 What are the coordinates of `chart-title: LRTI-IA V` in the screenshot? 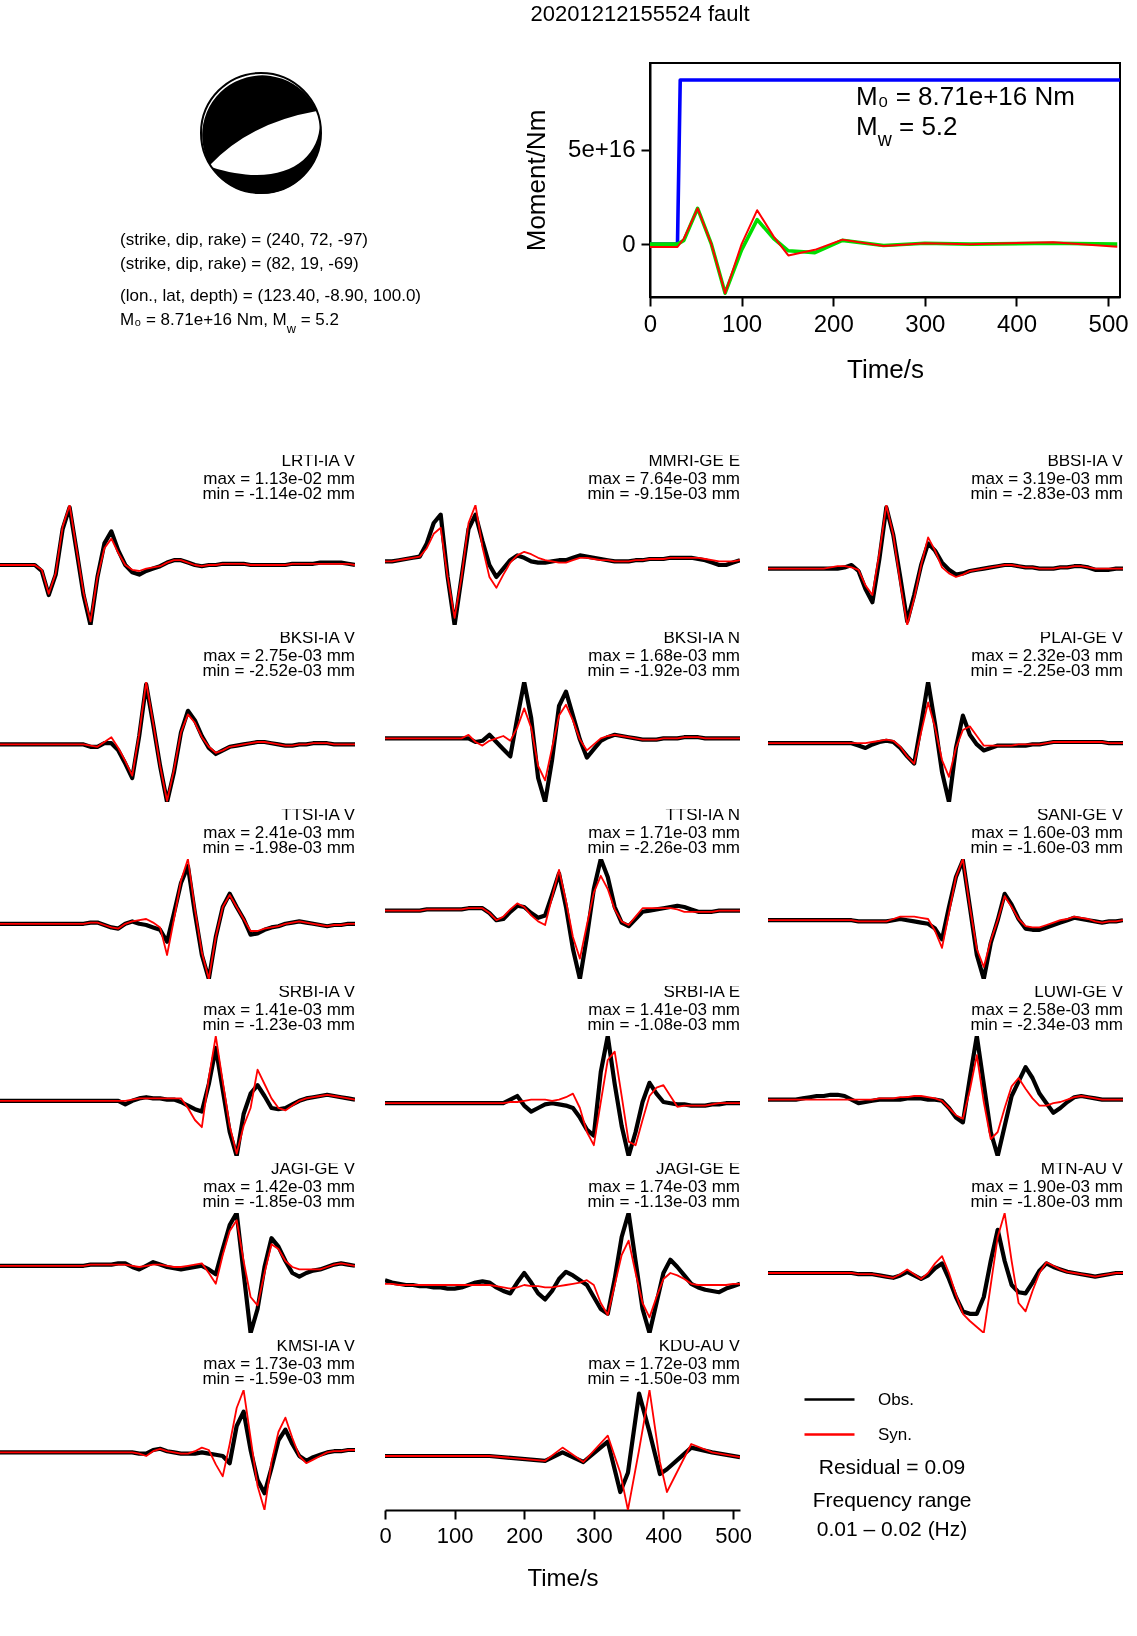 It's located at (318, 460).